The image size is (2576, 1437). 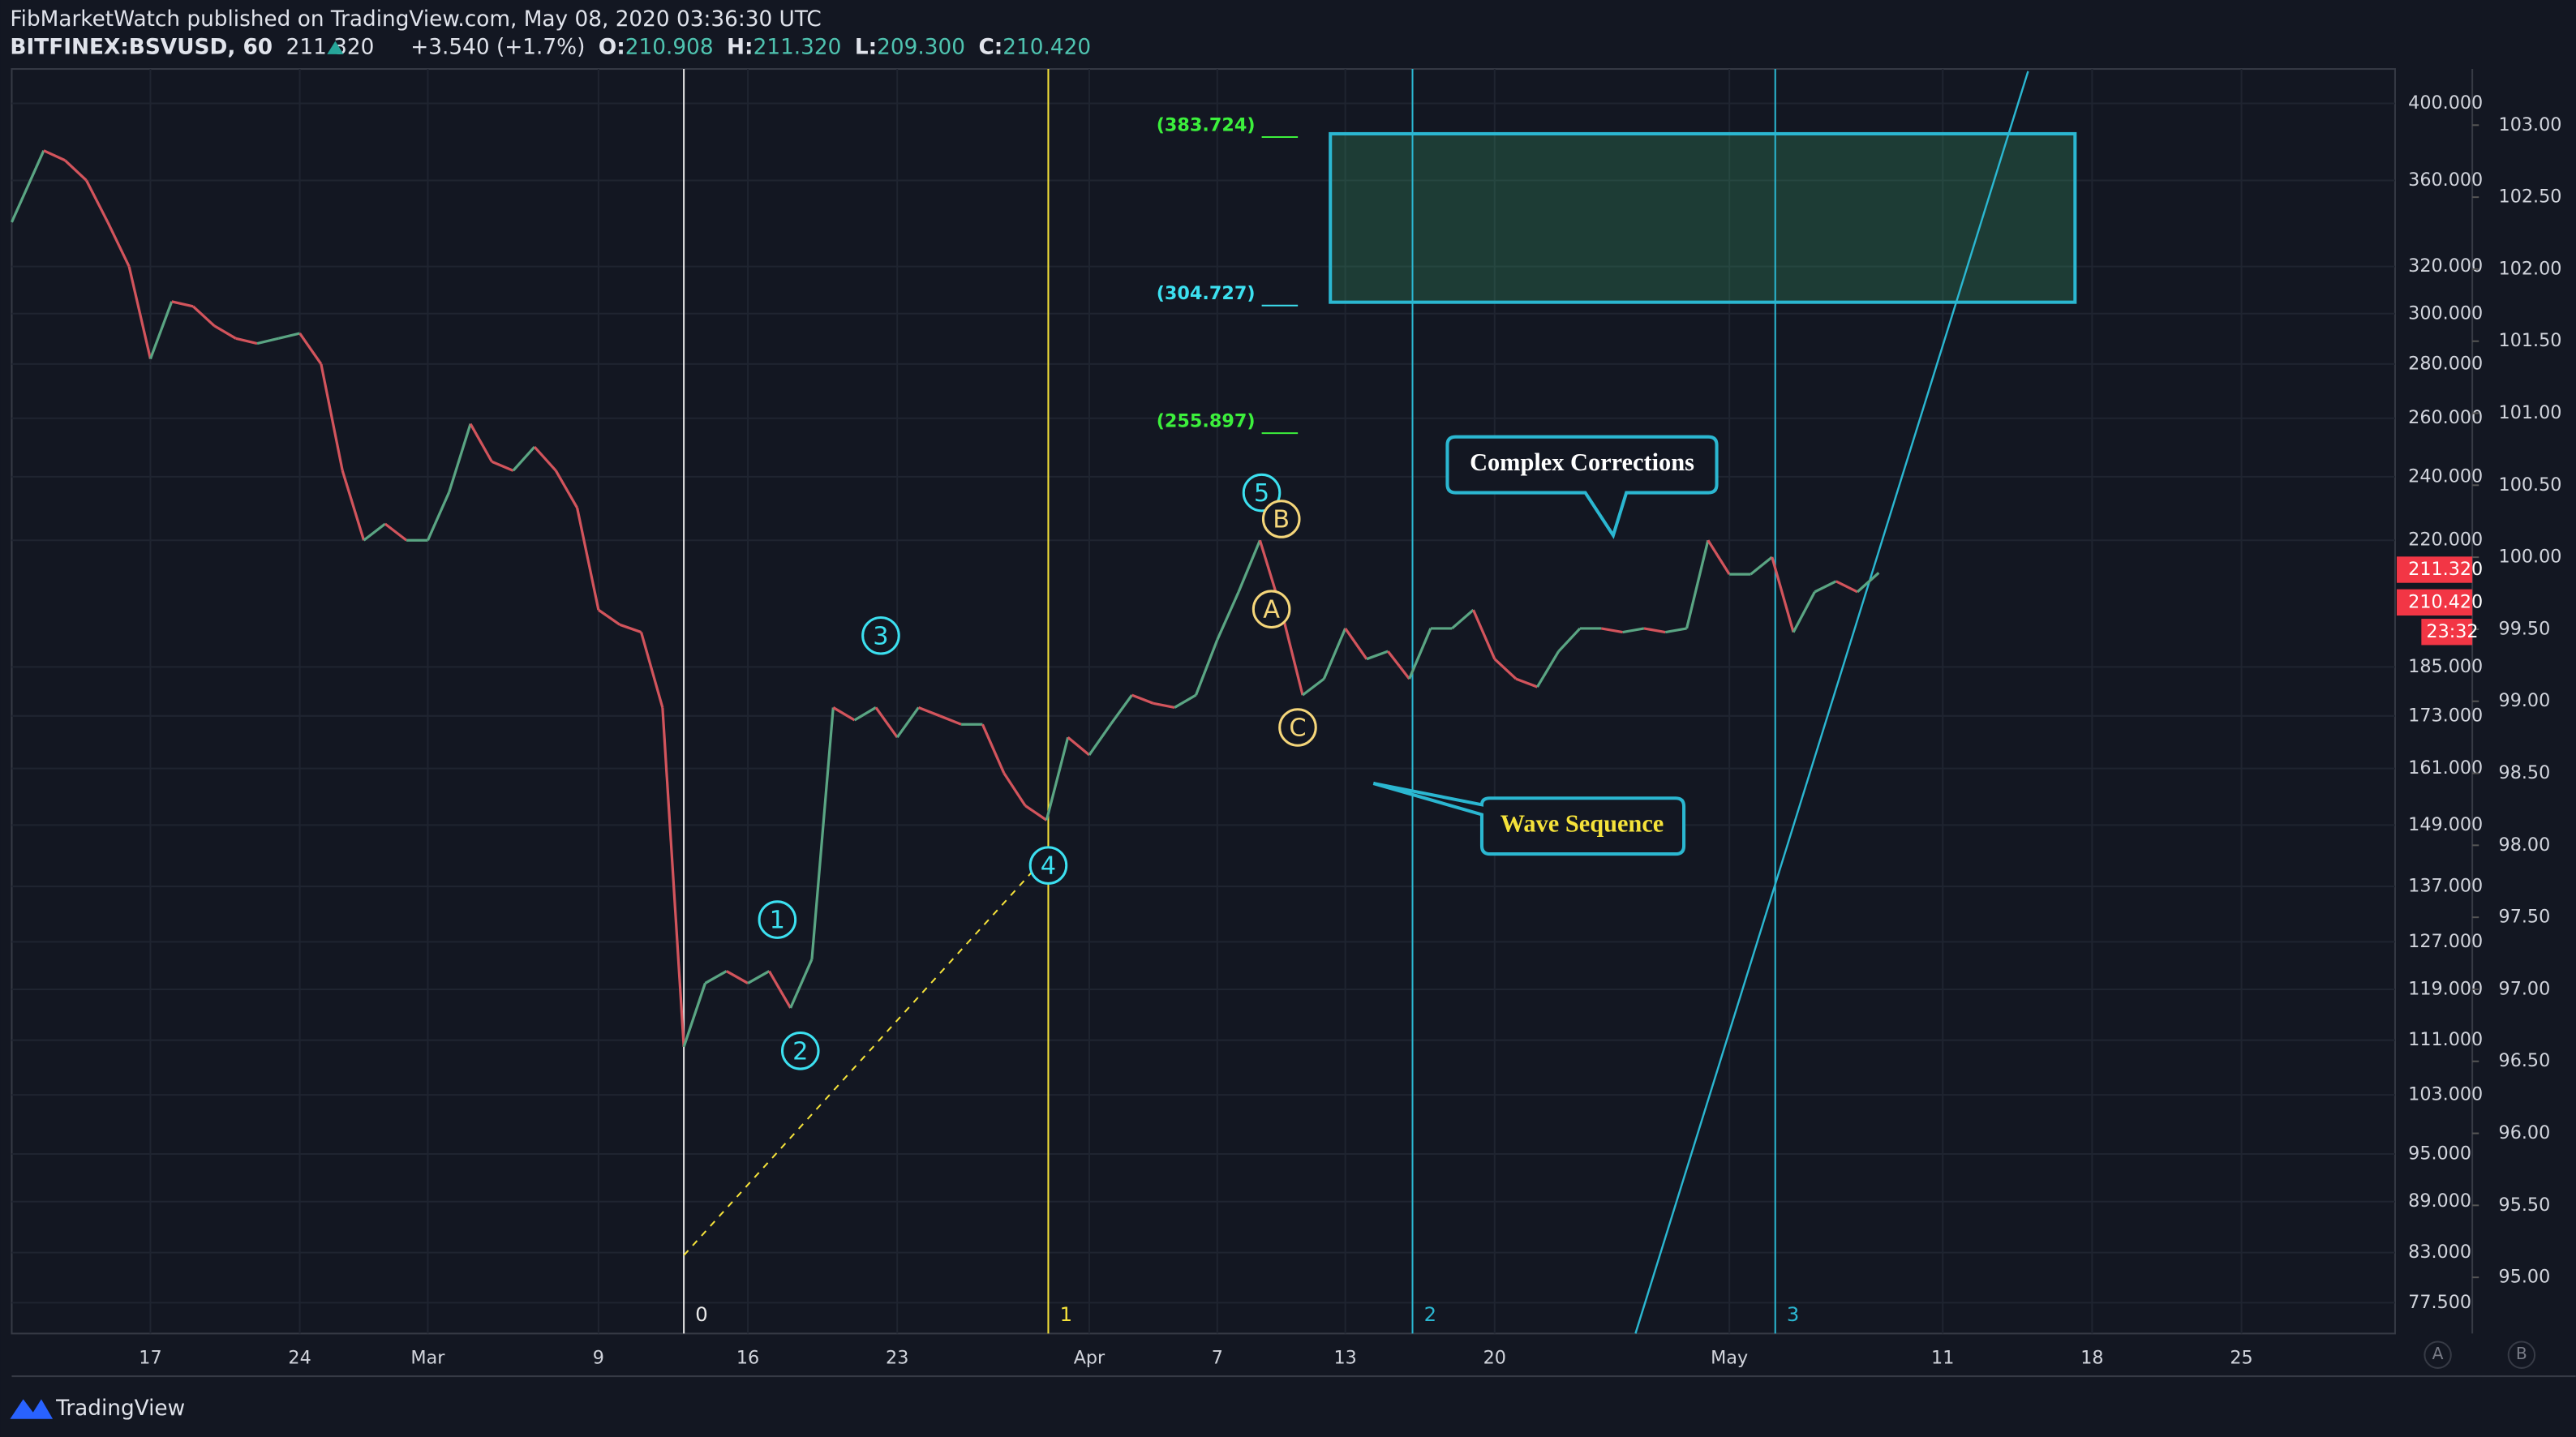 I want to click on y-tick-label: 137.000, so click(x=2445, y=886).